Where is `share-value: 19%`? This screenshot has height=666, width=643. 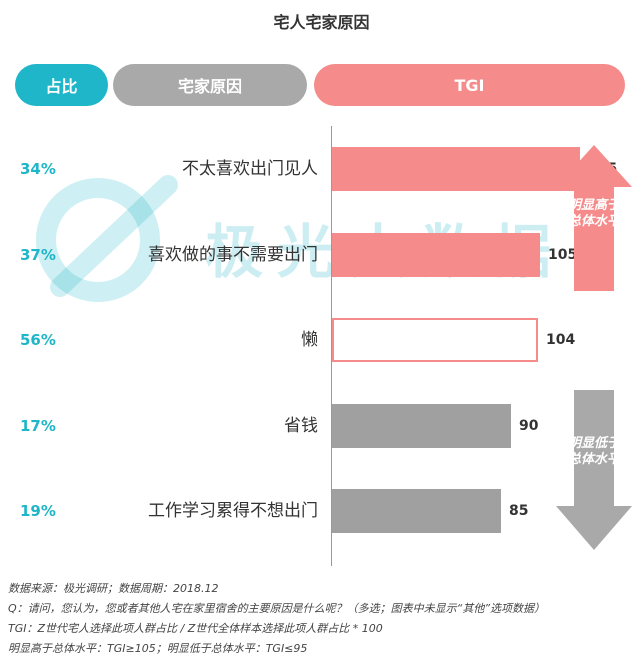
share-value: 19% is located at coordinates (38, 511).